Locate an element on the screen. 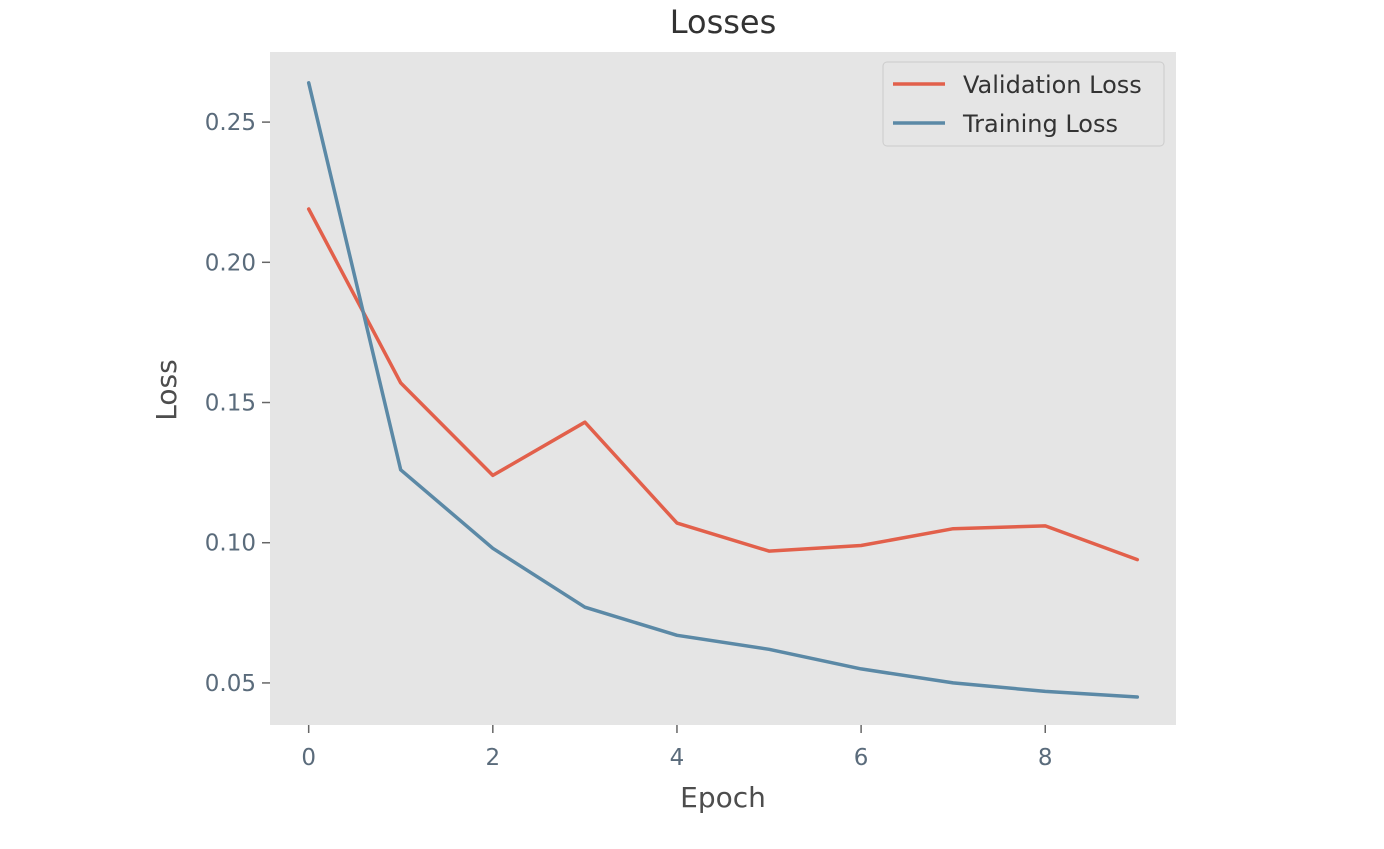 Image resolution: width=1384 pixels, height=849 pixels. x-tick-label: 4 is located at coordinates (677, 758).